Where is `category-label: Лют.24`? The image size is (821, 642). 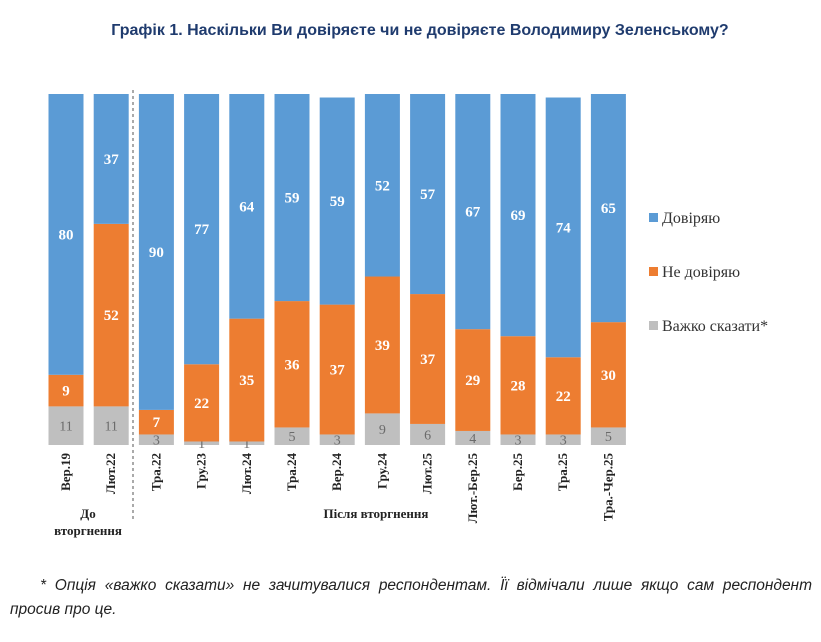
category-label: Лют.24 is located at coordinates (246, 474).